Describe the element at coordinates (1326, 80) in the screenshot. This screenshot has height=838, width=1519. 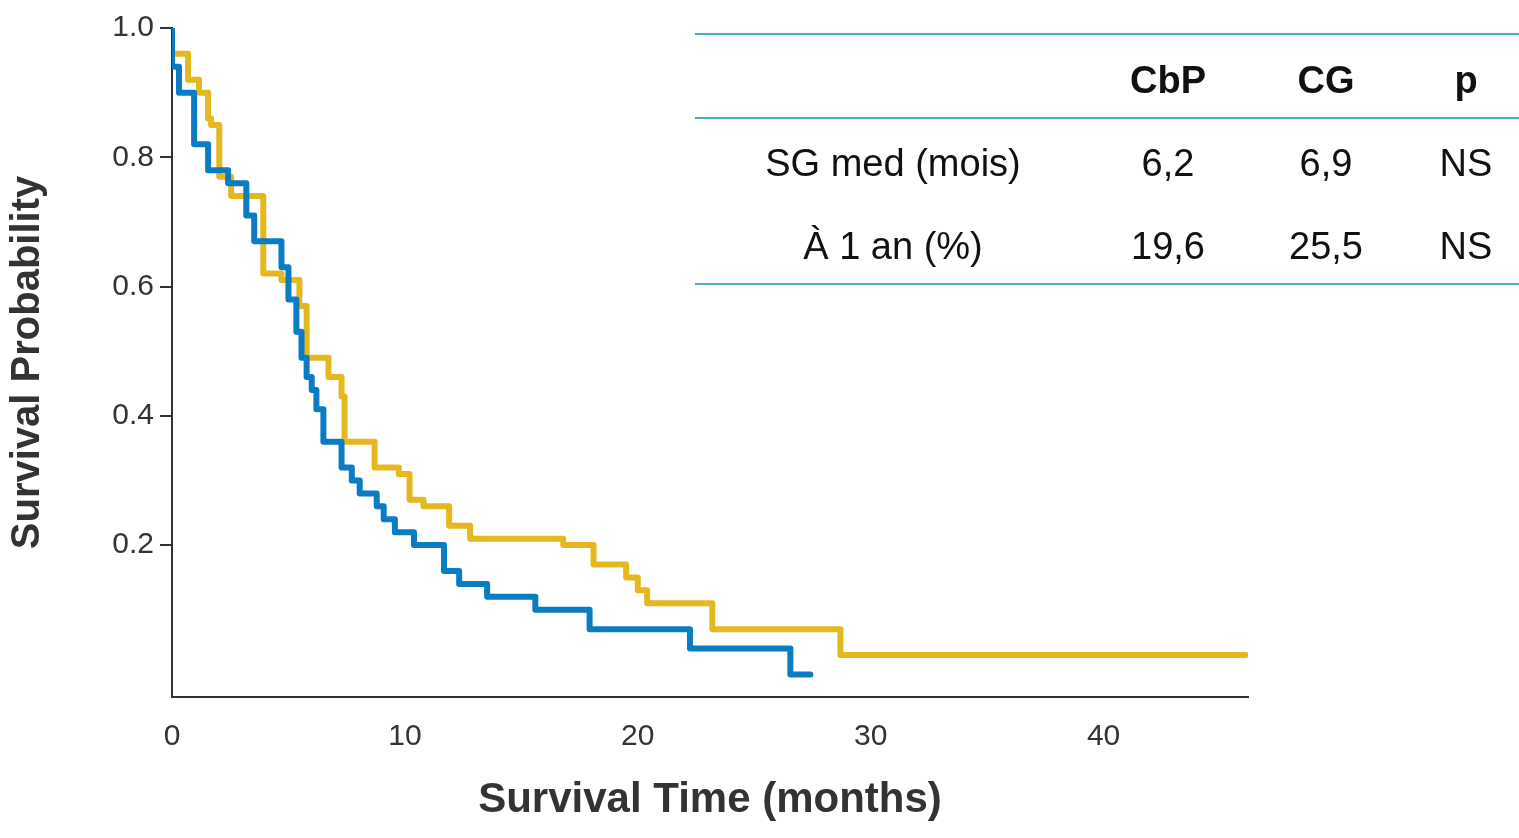
I see `text: CG` at that location.